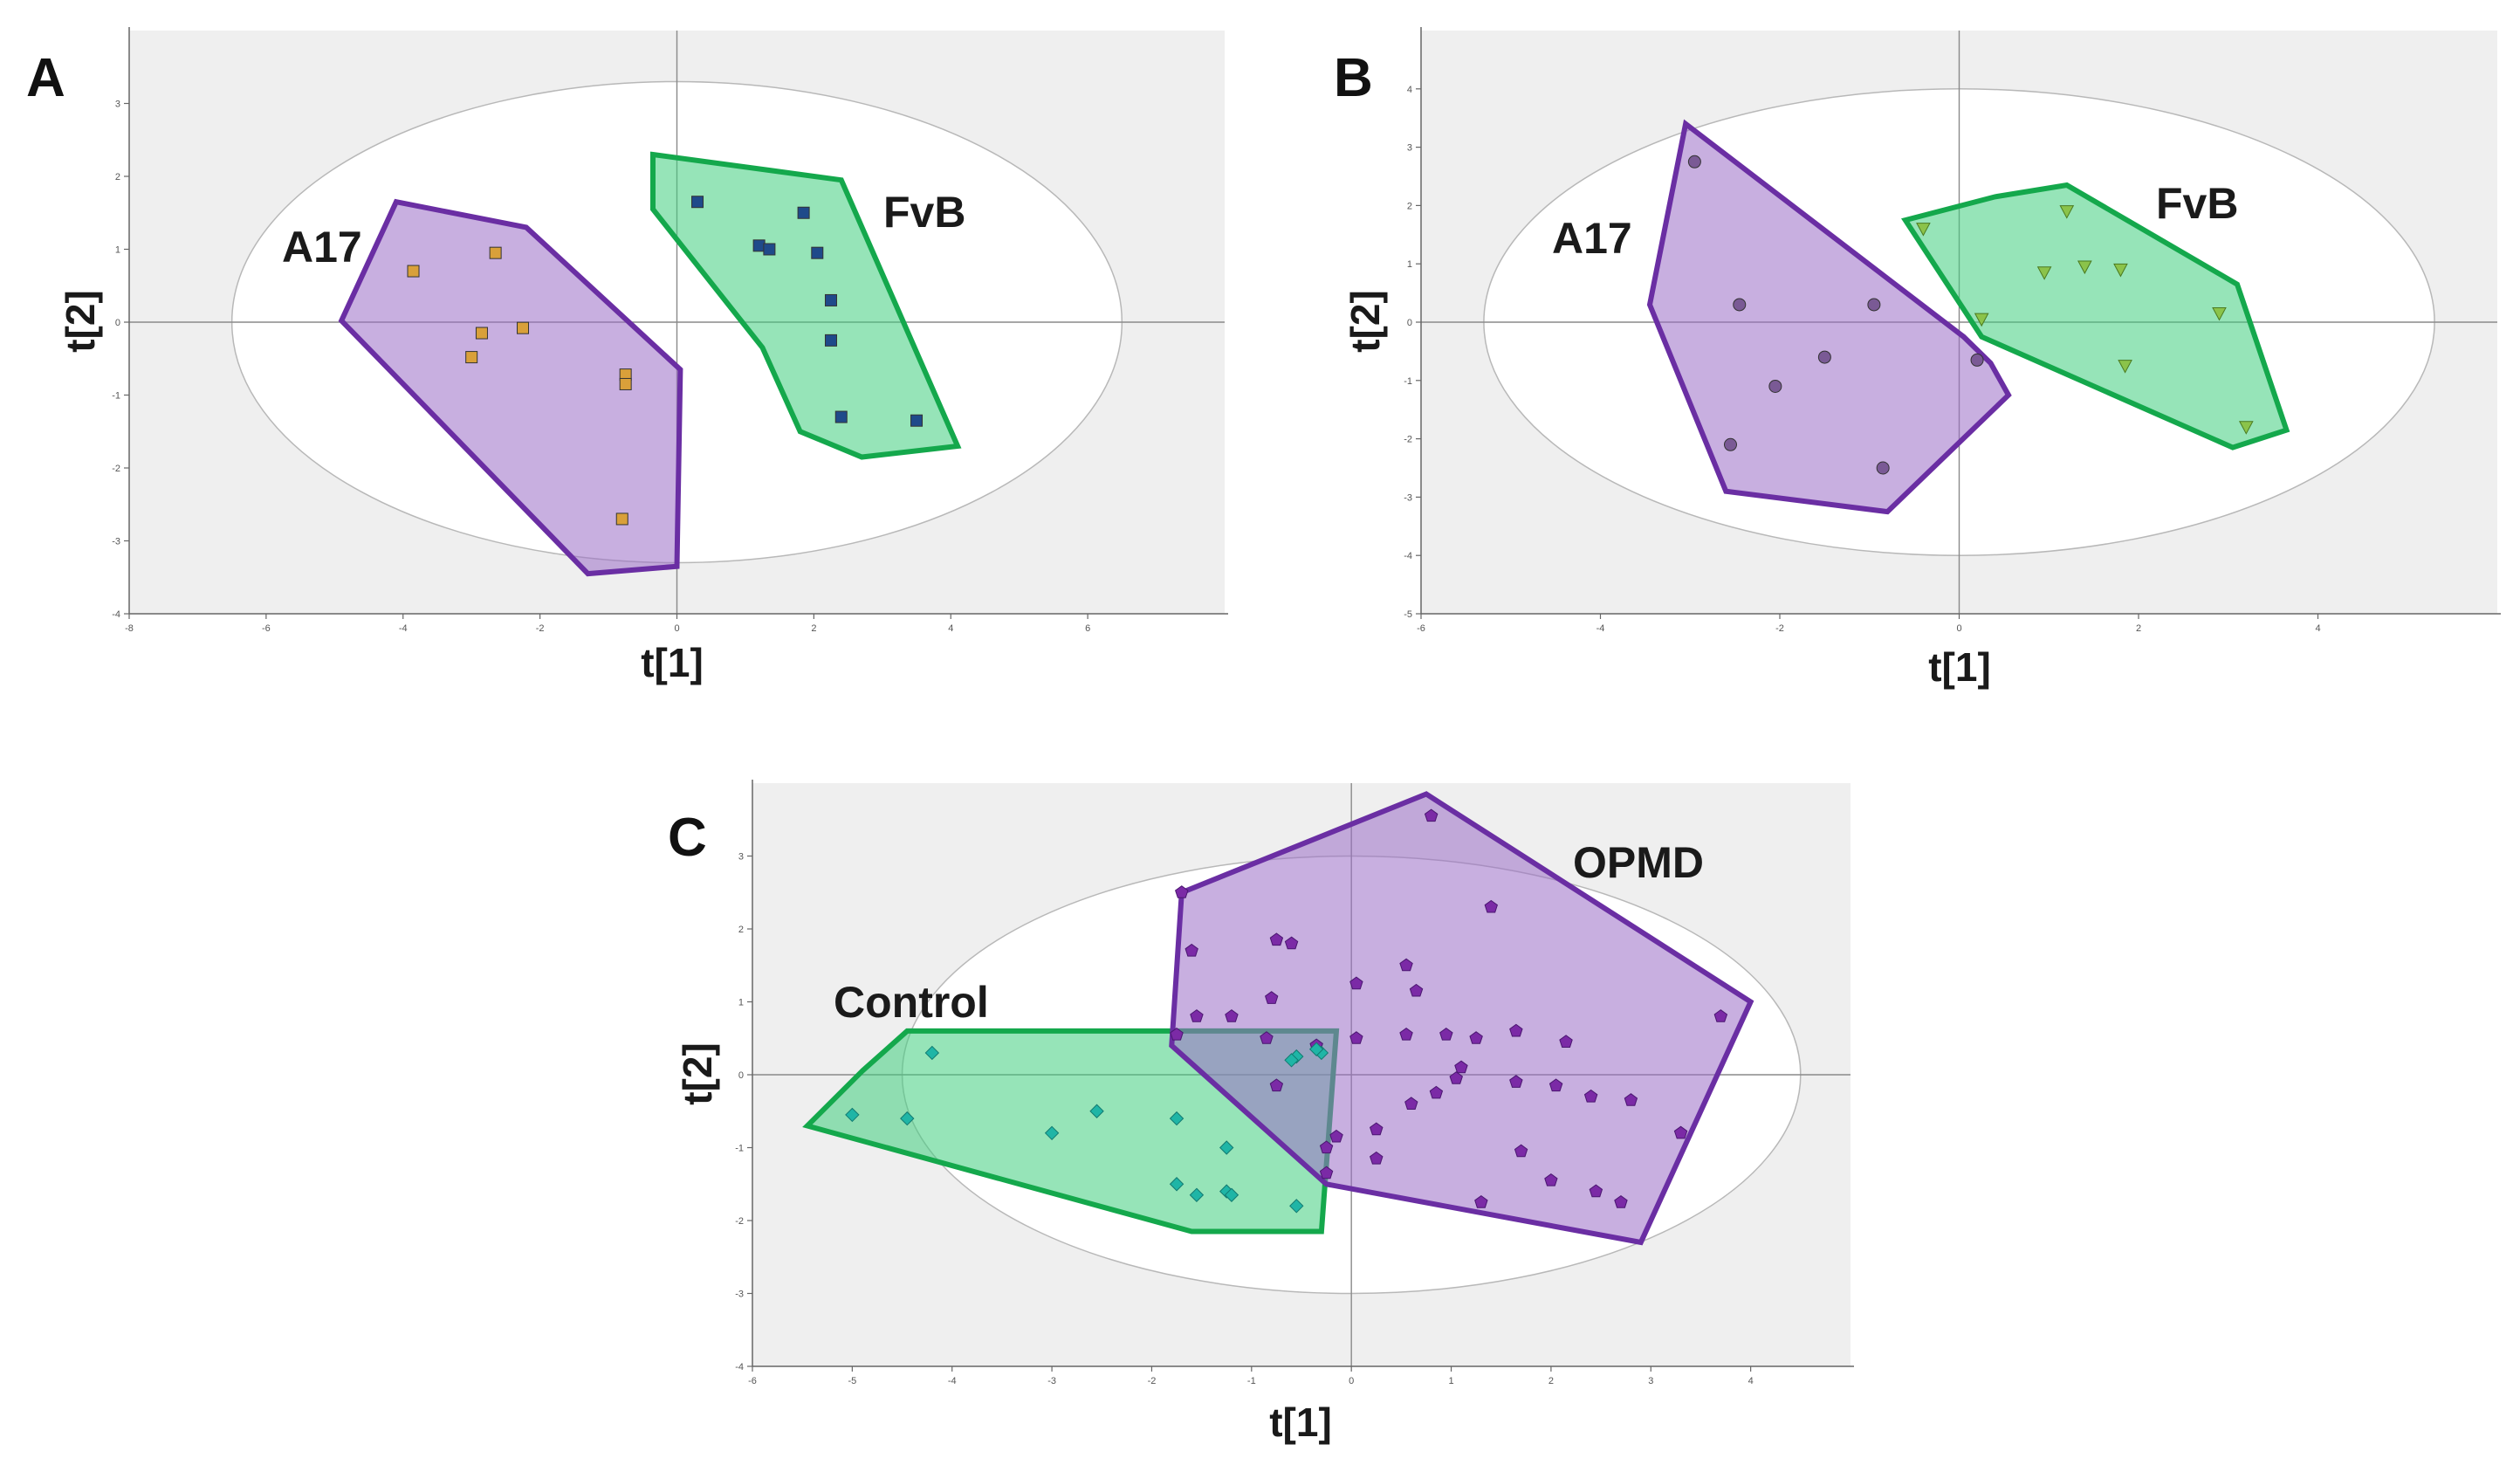 The height and width of the screenshot is (1465, 2520). What do you see at coordinates (1251, 1381) in the screenshot?
I see `x-tick-label: -1` at bounding box center [1251, 1381].